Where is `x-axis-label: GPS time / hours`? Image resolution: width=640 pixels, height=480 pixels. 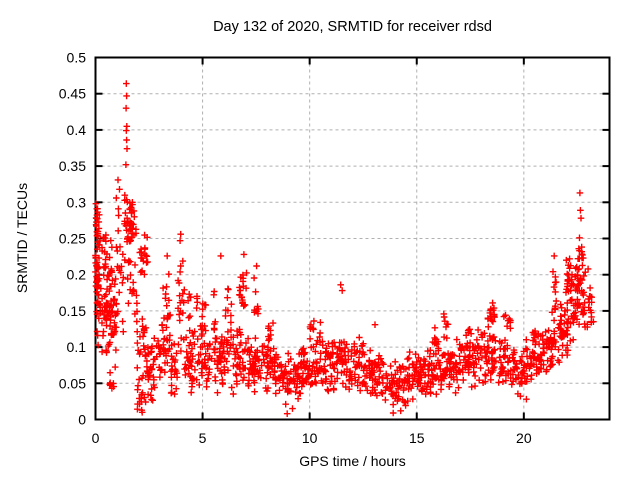 x-axis-label: GPS time / hours is located at coordinates (352, 461).